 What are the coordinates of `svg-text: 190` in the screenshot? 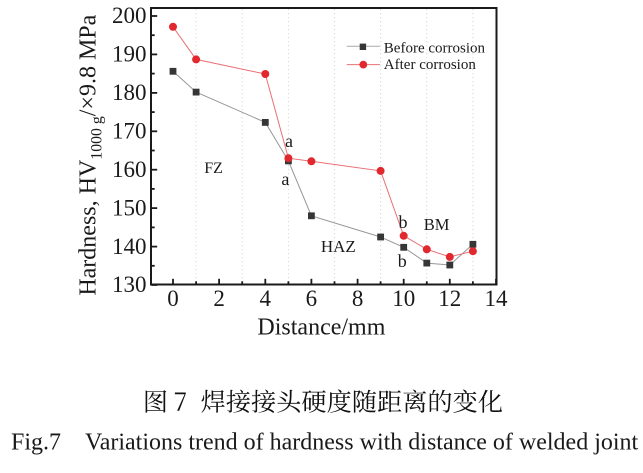 It's located at (129, 54).